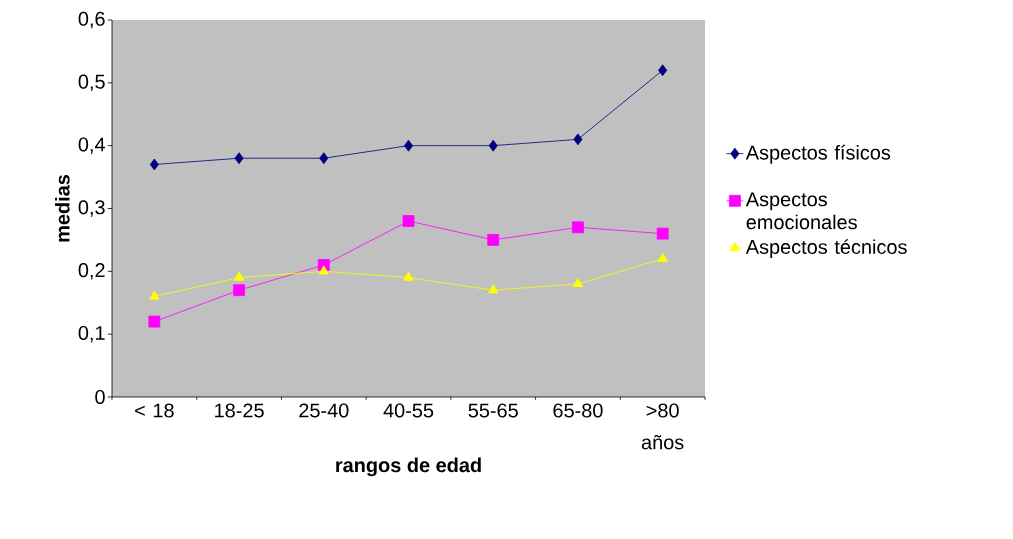 This screenshot has height=539, width=1013. Describe the element at coordinates (801, 211) in the screenshot. I see `legend-label: Aspectos emocionales` at that location.